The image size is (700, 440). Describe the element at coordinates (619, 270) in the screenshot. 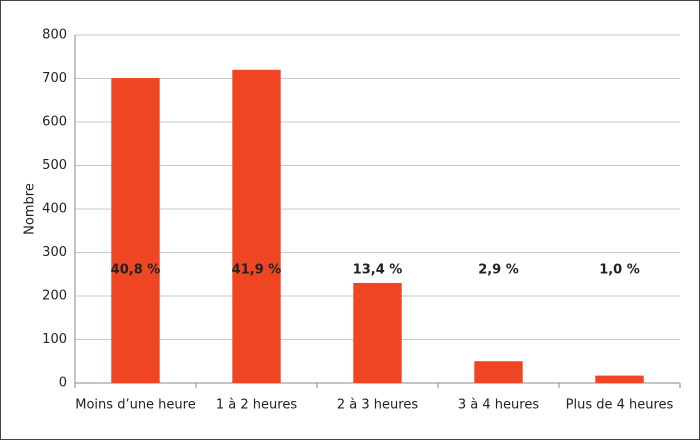

I see `annotation: 1,0 %` at that location.